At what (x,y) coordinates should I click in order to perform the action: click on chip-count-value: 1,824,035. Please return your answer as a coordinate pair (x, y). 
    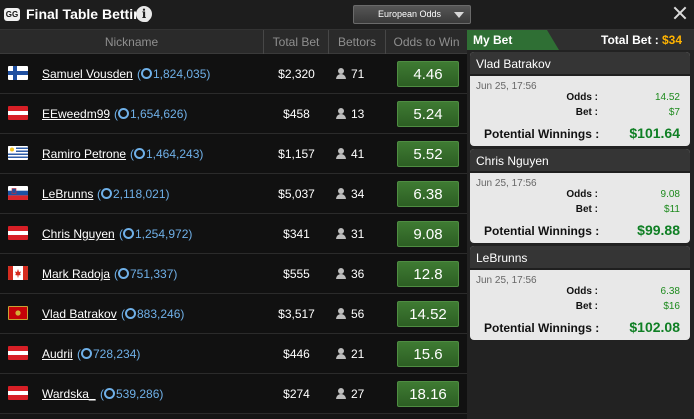
    Looking at the image, I should click on (180, 74).